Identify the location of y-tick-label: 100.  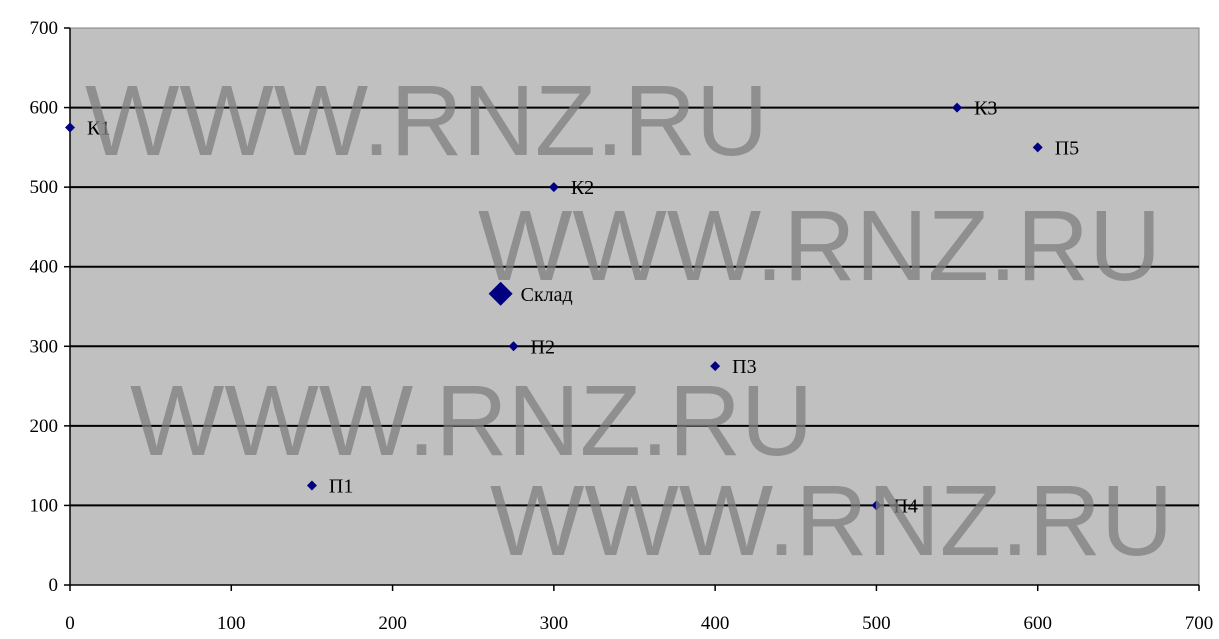
(44, 505).